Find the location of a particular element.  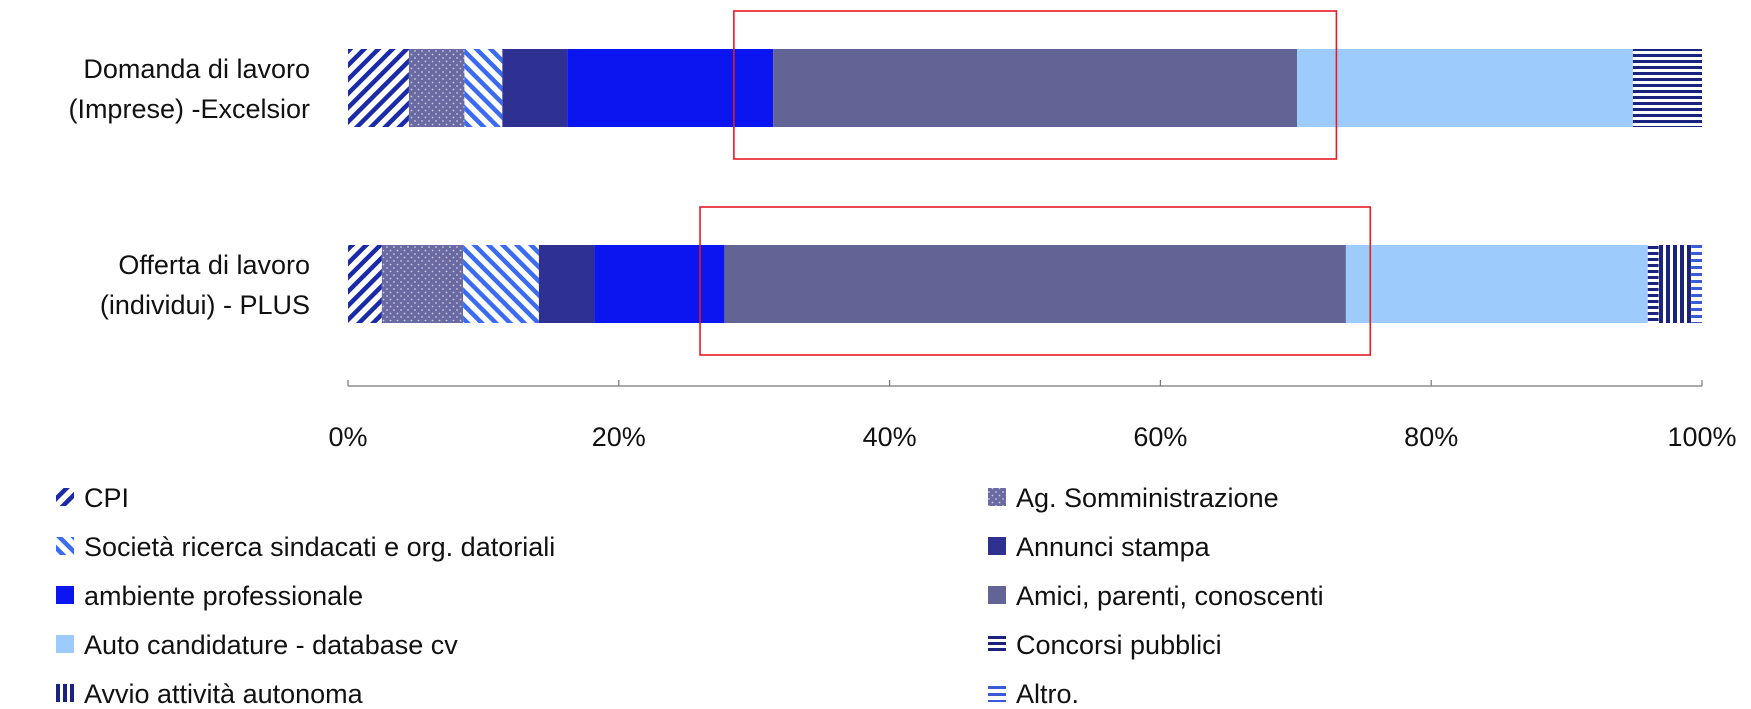

category-label: Offerta di lavoro is located at coordinates (214, 265).